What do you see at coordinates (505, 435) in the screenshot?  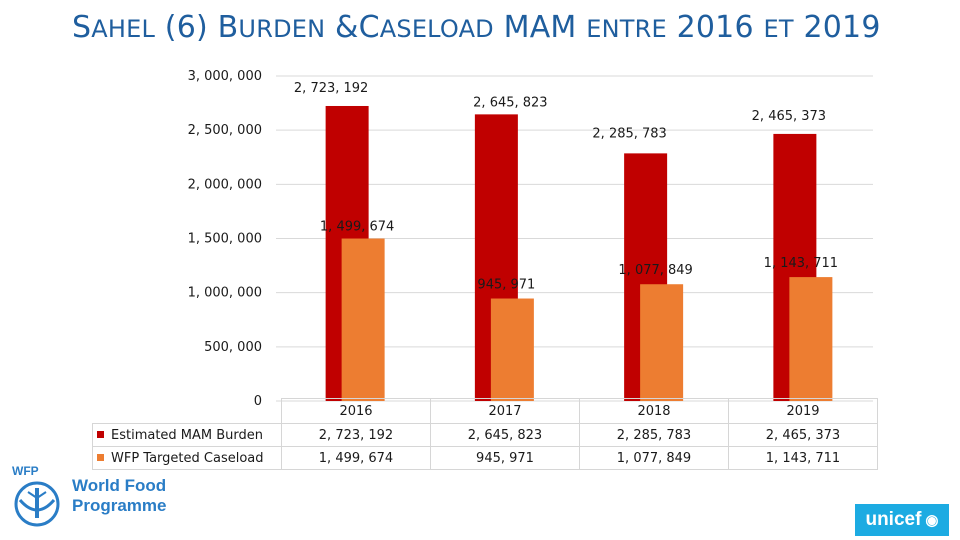 I see `table-cell: 2, 645, 823` at bounding box center [505, 435].